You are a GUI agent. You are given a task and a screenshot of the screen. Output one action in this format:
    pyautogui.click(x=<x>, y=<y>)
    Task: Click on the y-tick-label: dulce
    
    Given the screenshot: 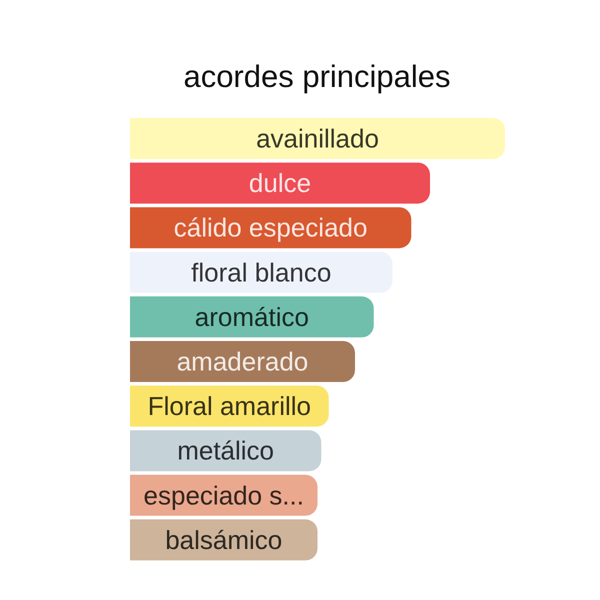 What is the action you would take?
    pyautogui.click(x=280, y=183)
    